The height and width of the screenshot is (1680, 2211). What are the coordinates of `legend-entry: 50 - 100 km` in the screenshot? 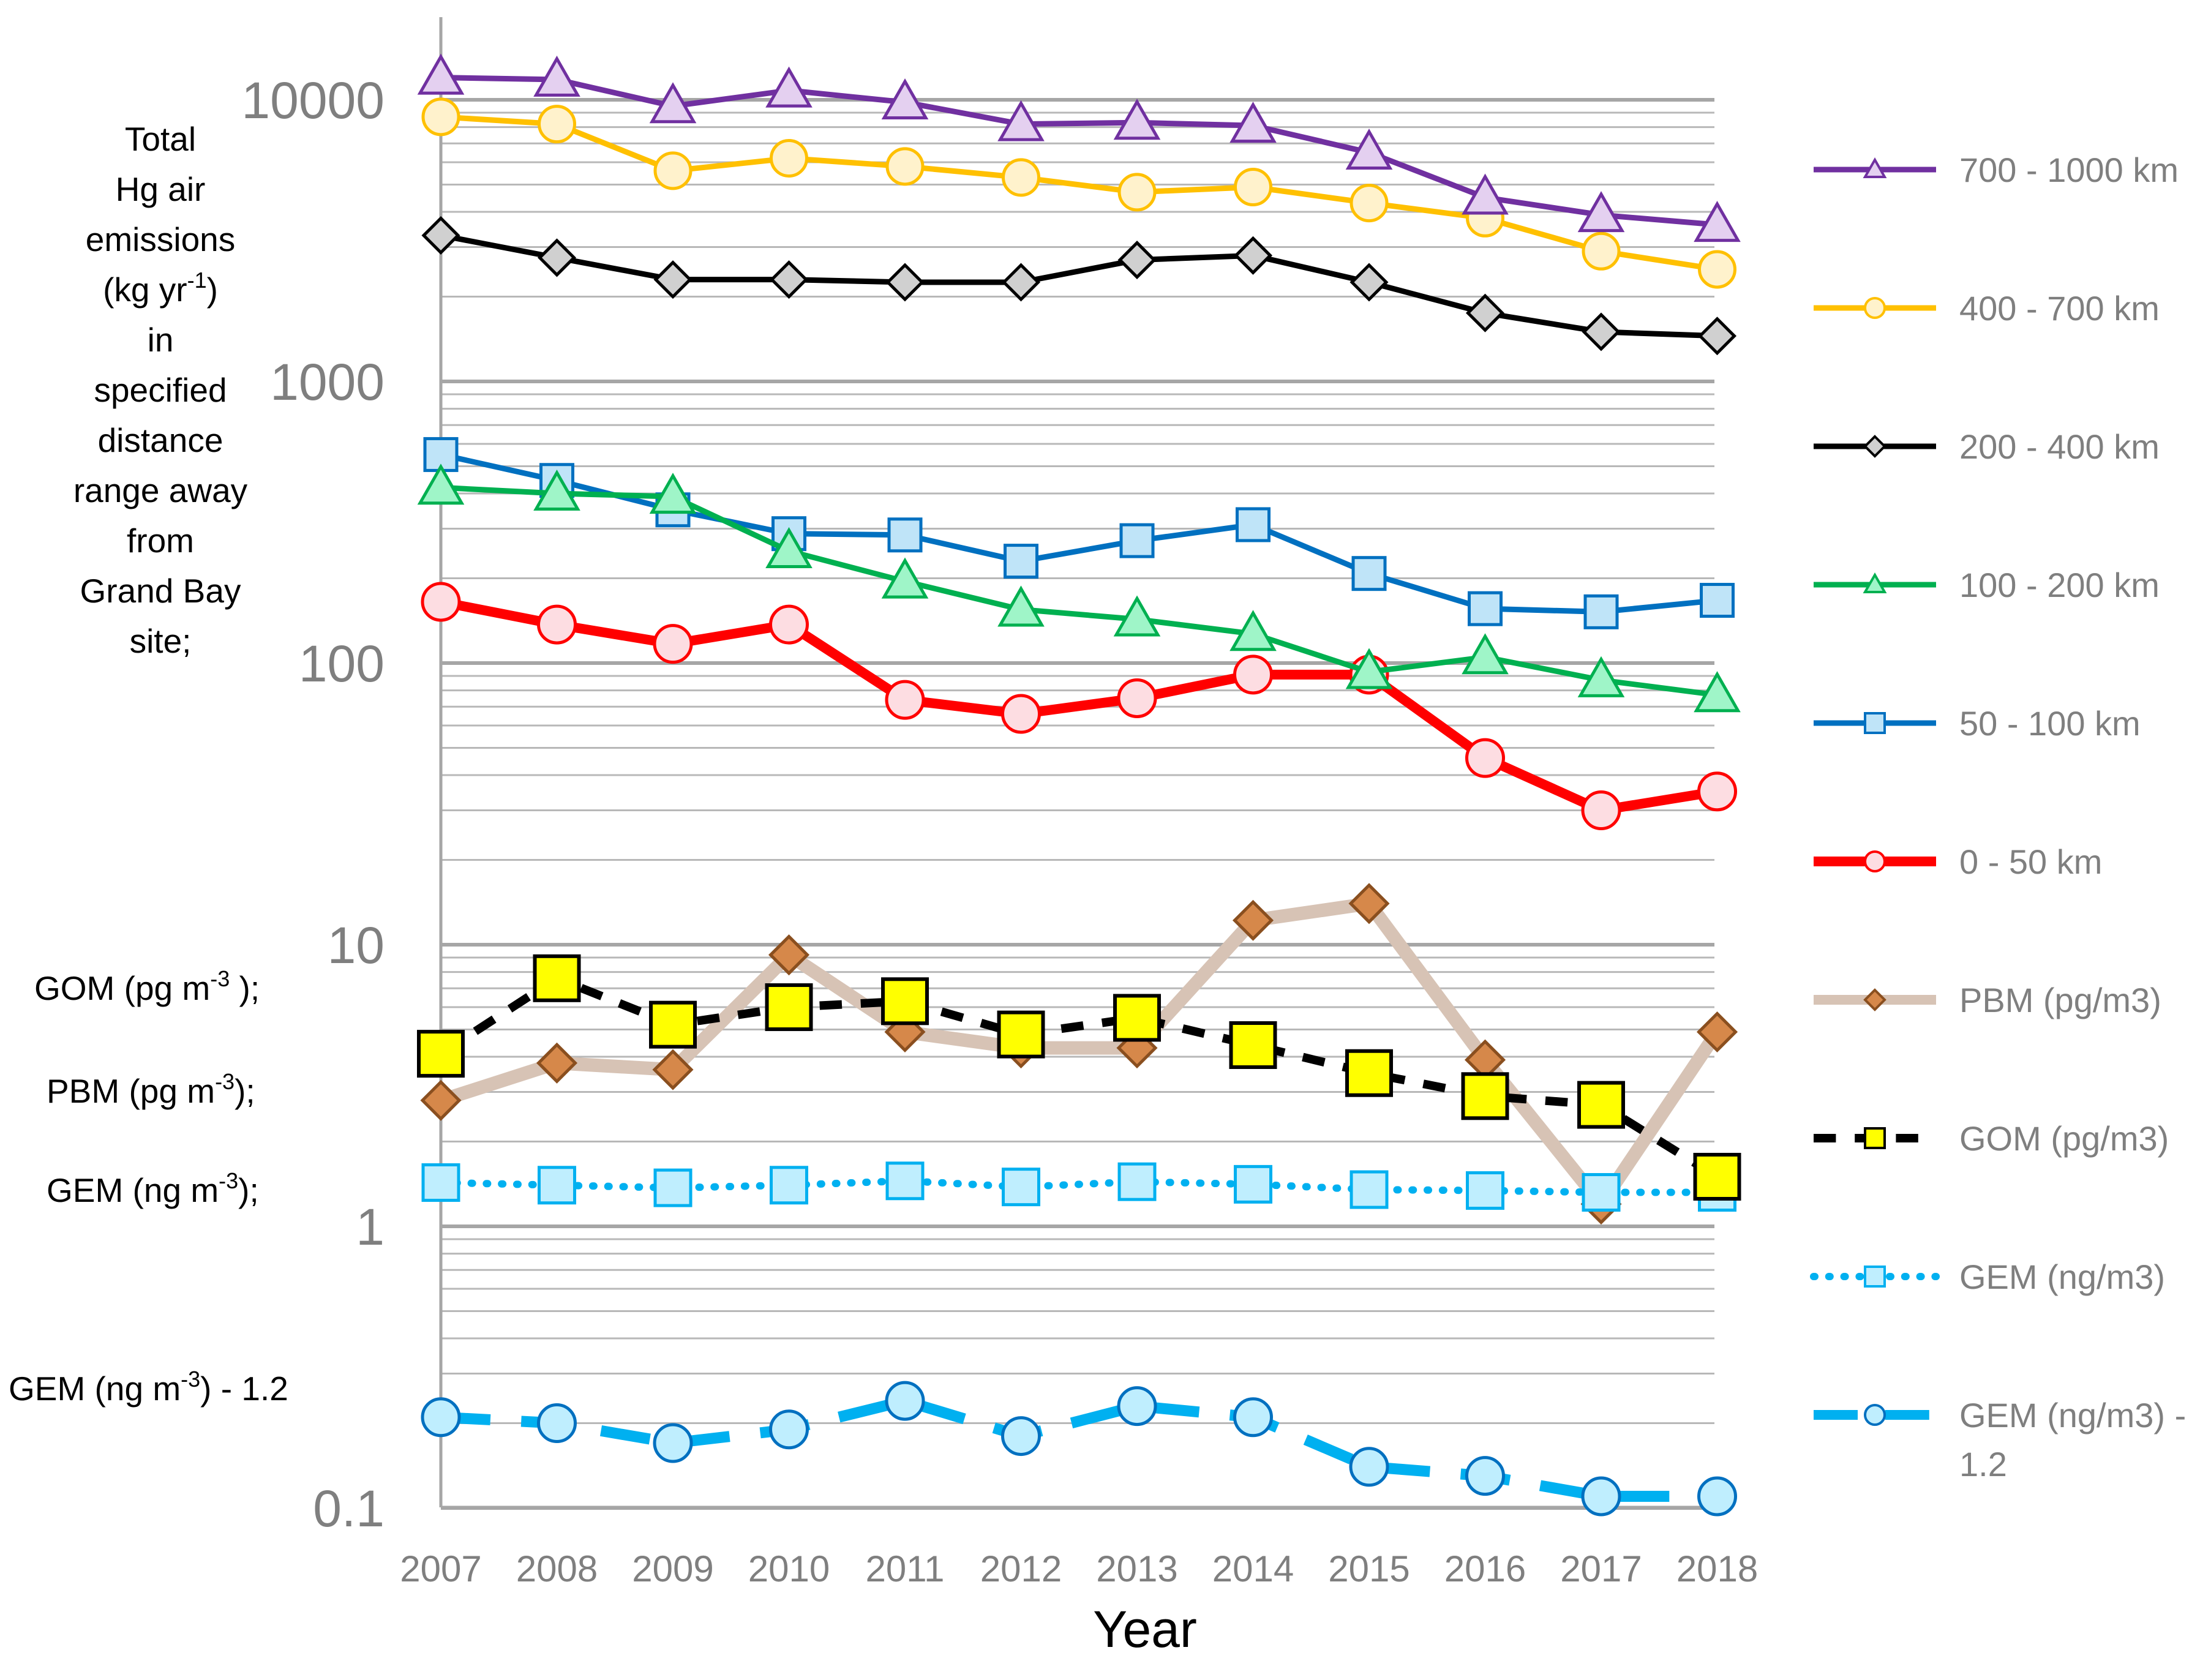 It's located at (1977, 723).